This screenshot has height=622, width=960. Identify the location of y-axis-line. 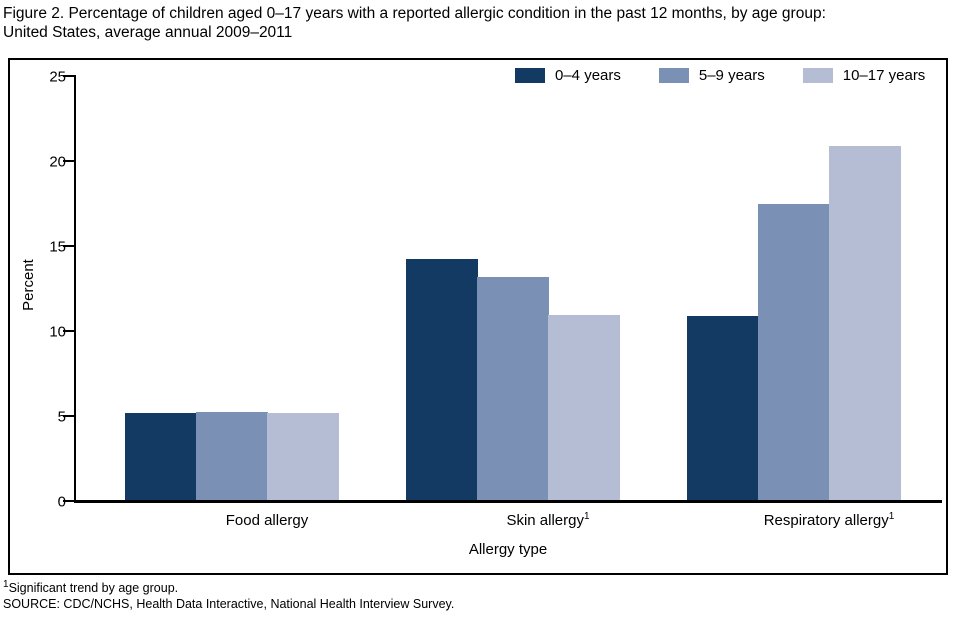
(75, 289).